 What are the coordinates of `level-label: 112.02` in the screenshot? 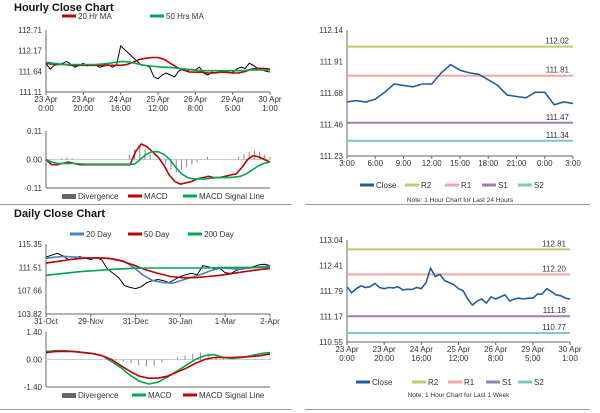 It's located at (557, 41).